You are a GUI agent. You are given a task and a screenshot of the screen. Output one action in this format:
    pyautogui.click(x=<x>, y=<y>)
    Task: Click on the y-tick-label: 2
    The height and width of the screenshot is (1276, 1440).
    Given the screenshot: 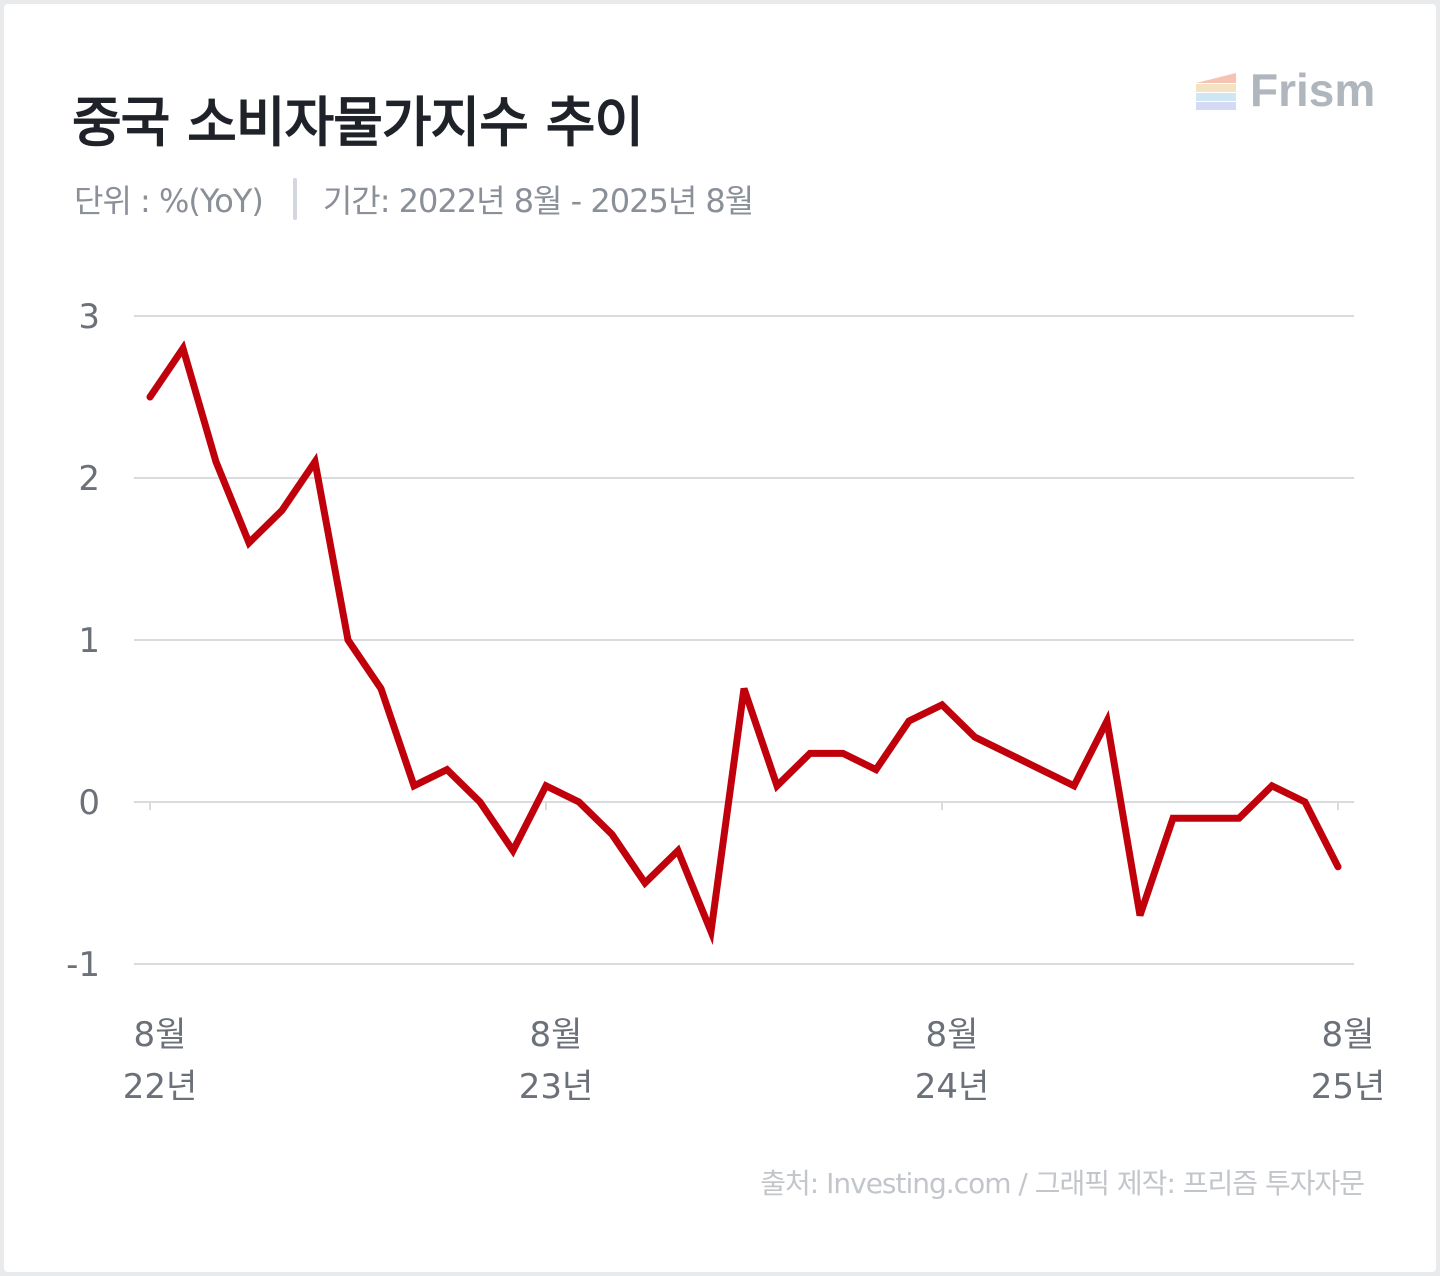 What is the action you would take?
    pyautogui.click(x=89, y=479)
    